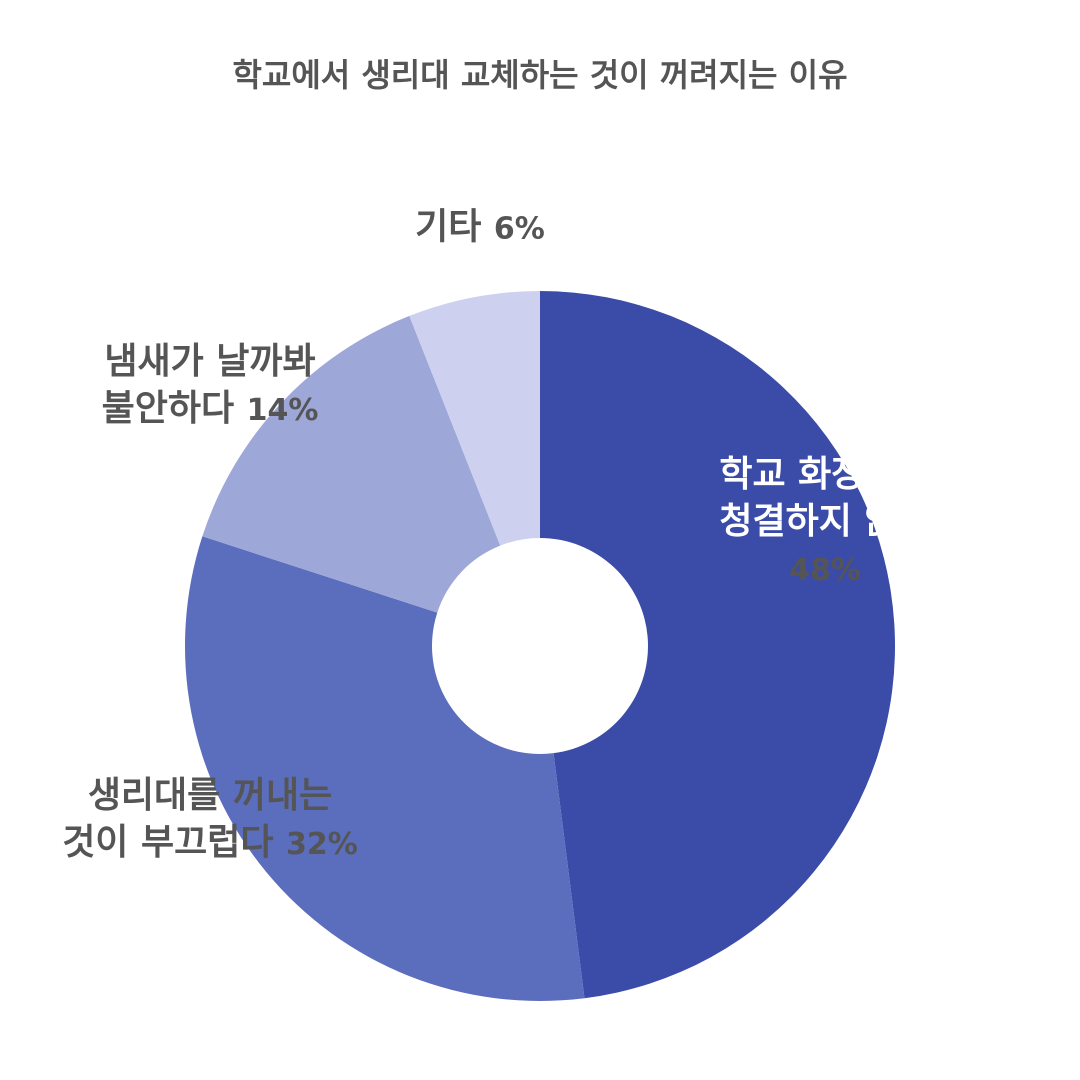 The width and height of the screenshot is (1080, 1080). I want to click on category-label: 학교 화장실이 청결하지 않다, so click(825, 497).